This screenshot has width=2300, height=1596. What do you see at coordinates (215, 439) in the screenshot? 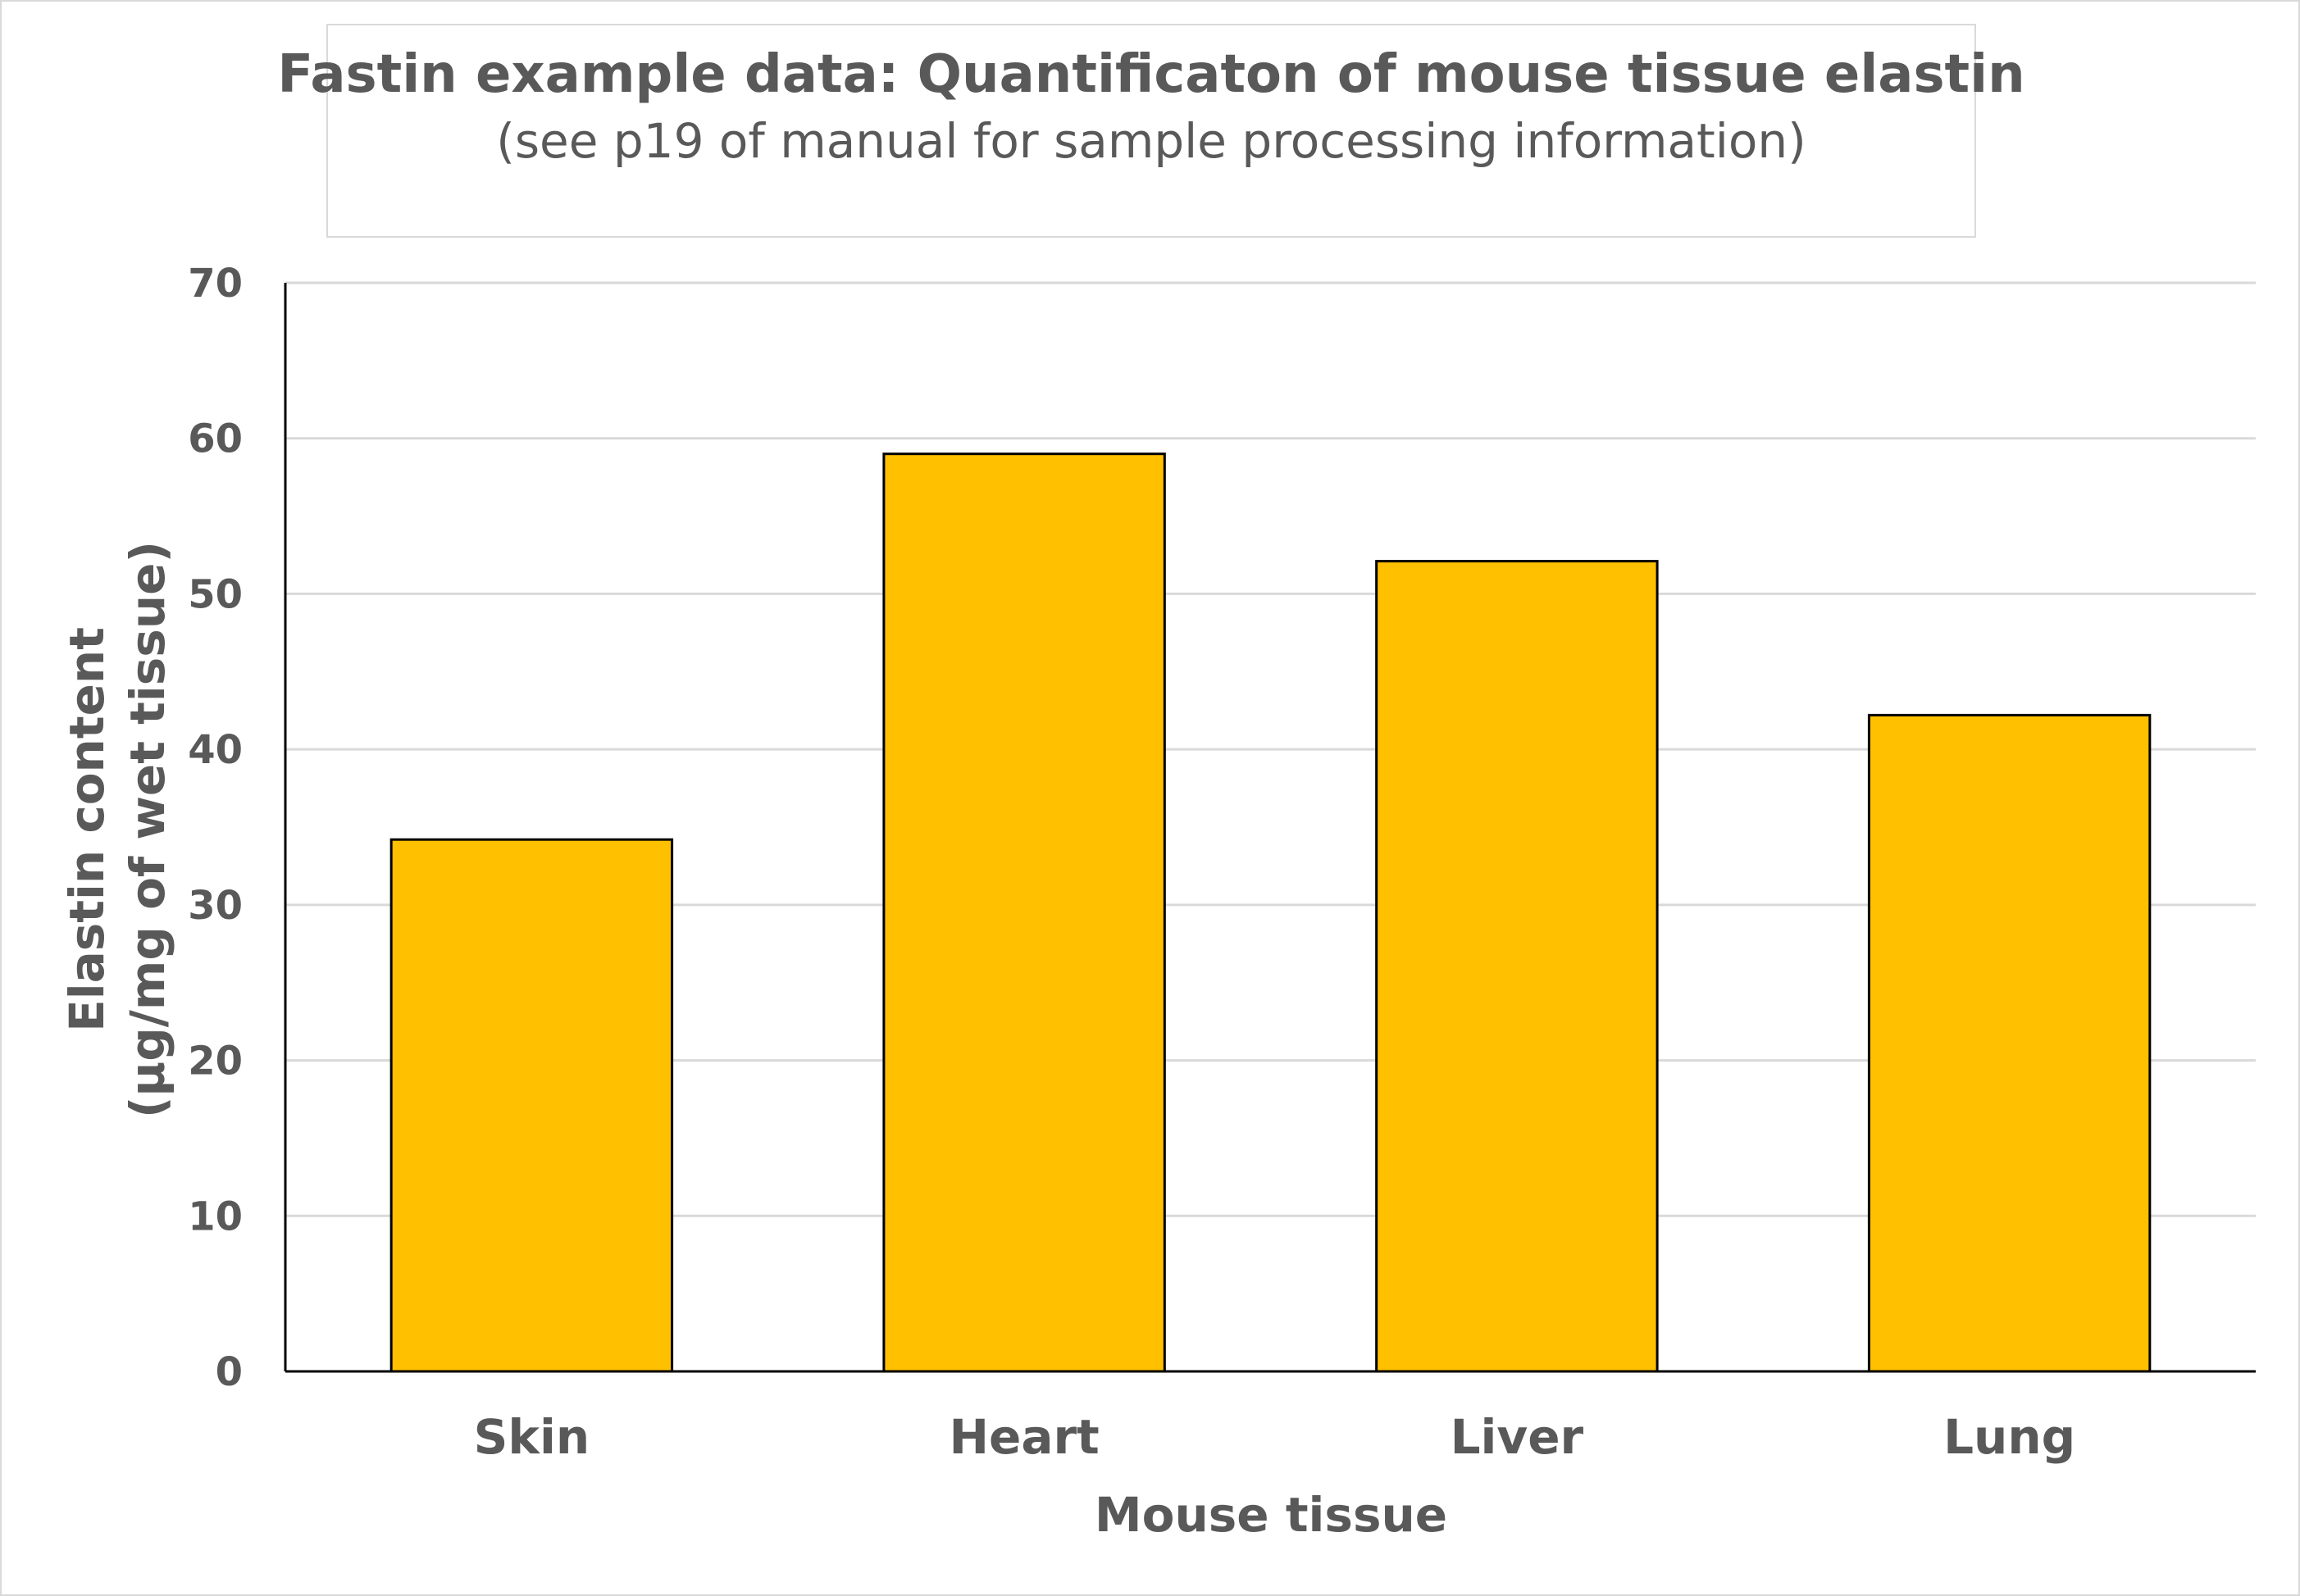
I see `y-tick-label: 60` at bounding box center [215, 439].